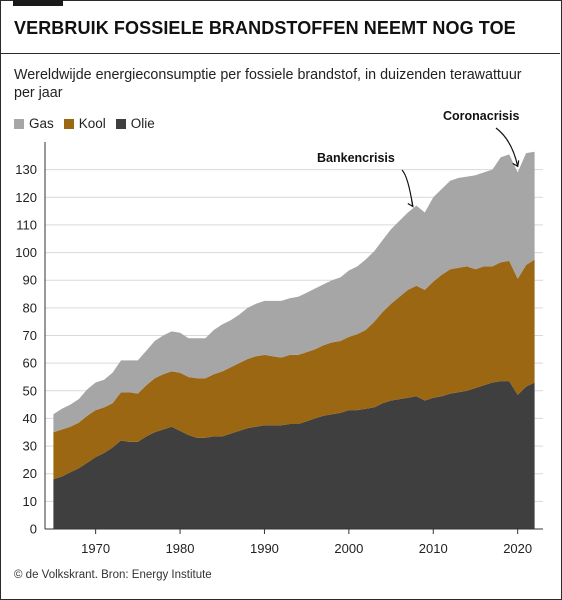  Describe the element at coordinates (30, 473) in the screenshot. I see `y-tick-label-20: 20` at that location.